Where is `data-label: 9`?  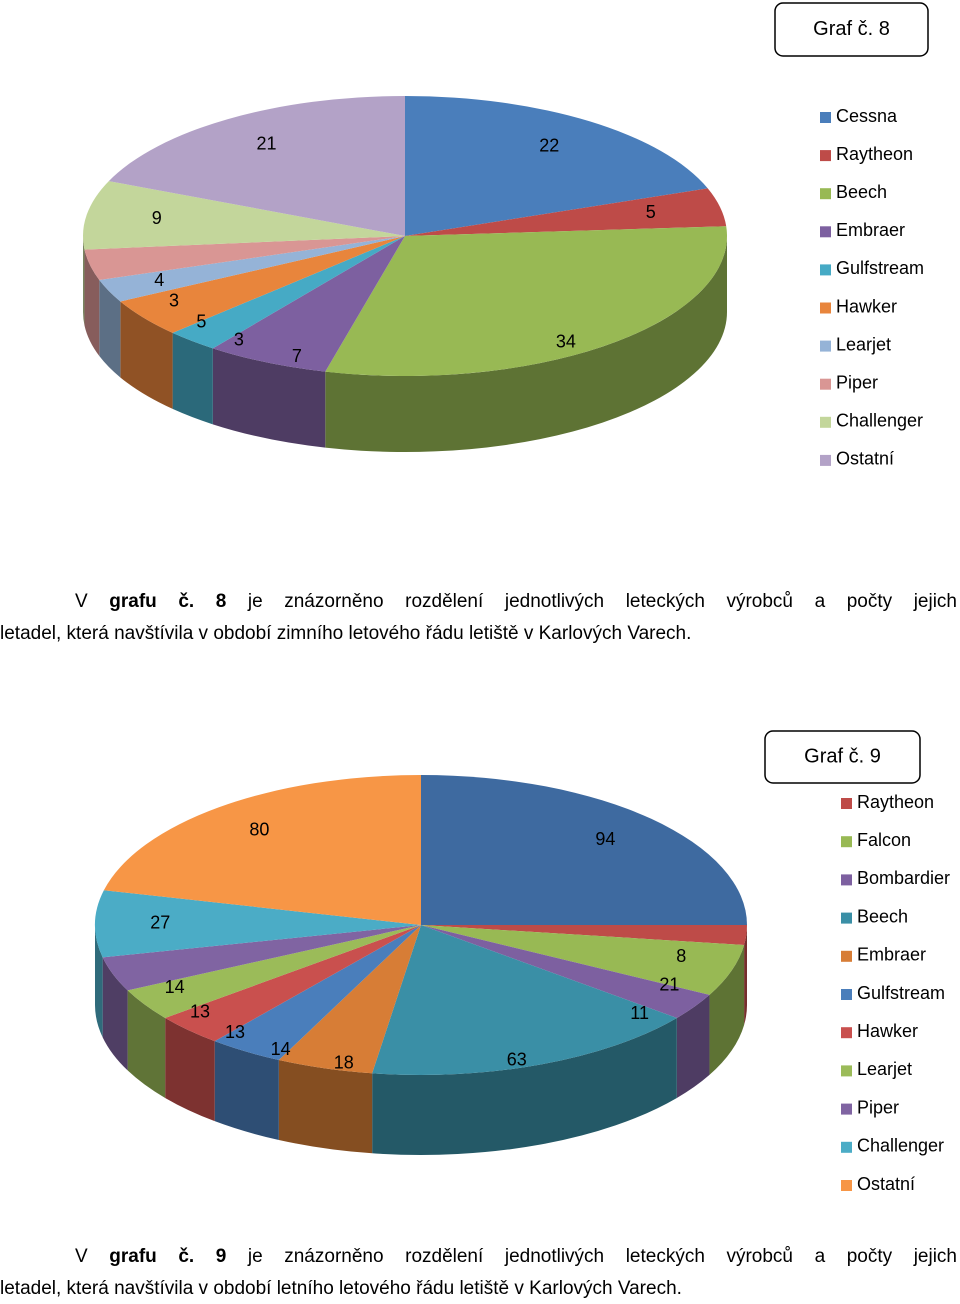 data-label: 9 is located at coordinates (157, 218).